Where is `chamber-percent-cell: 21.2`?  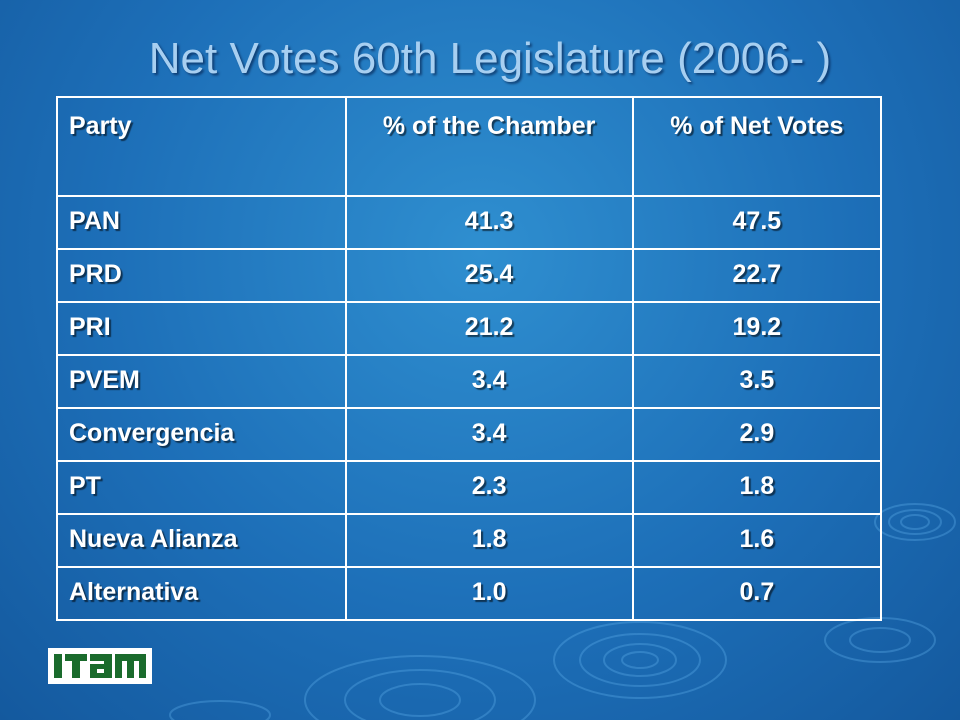
chamber-percent-cell: 21.2 is located at coordinates (489, 328).